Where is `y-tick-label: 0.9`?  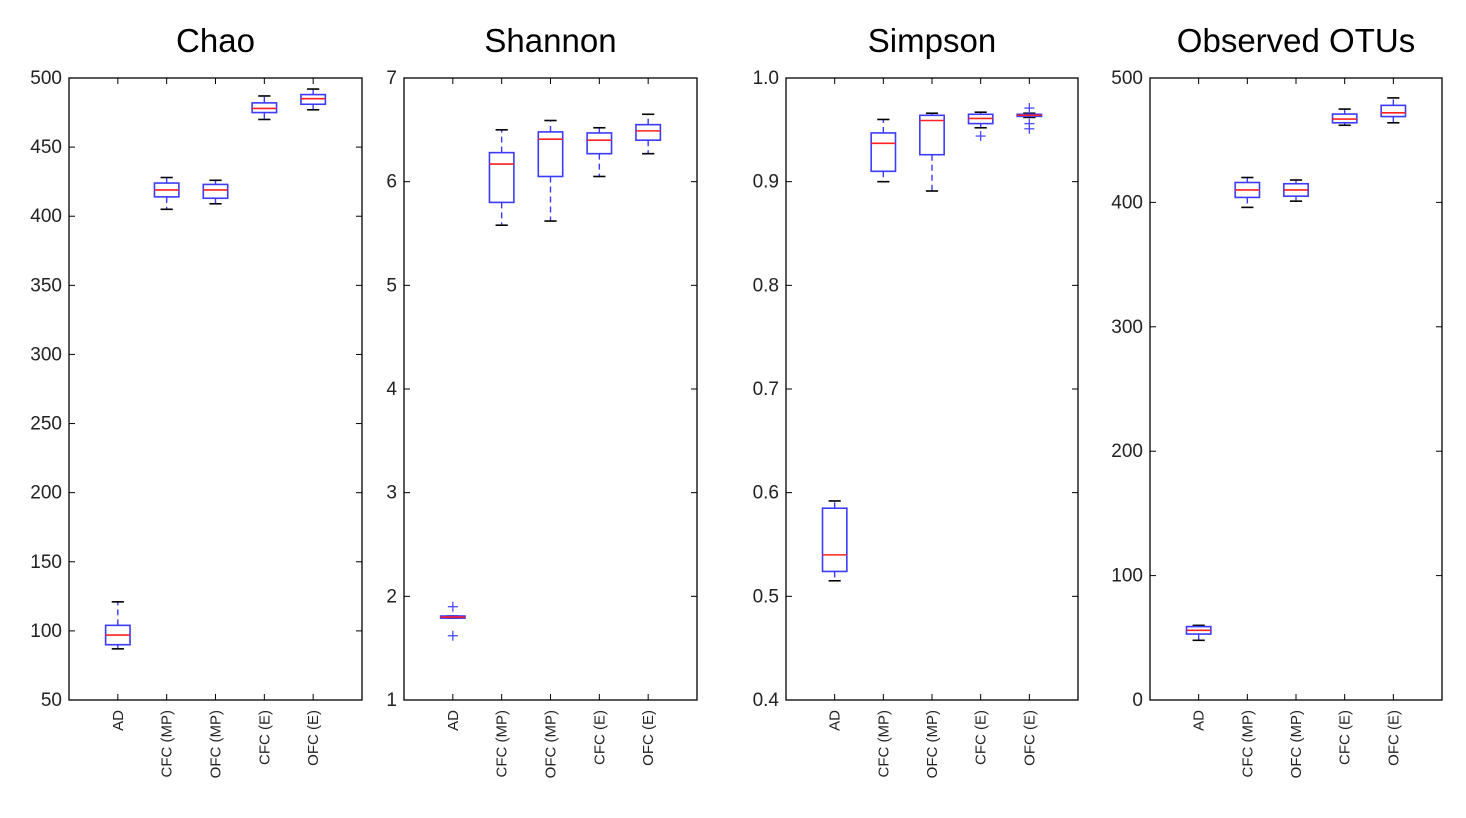 y-tick-label: 0.9 is located at coordinates (766, 182).